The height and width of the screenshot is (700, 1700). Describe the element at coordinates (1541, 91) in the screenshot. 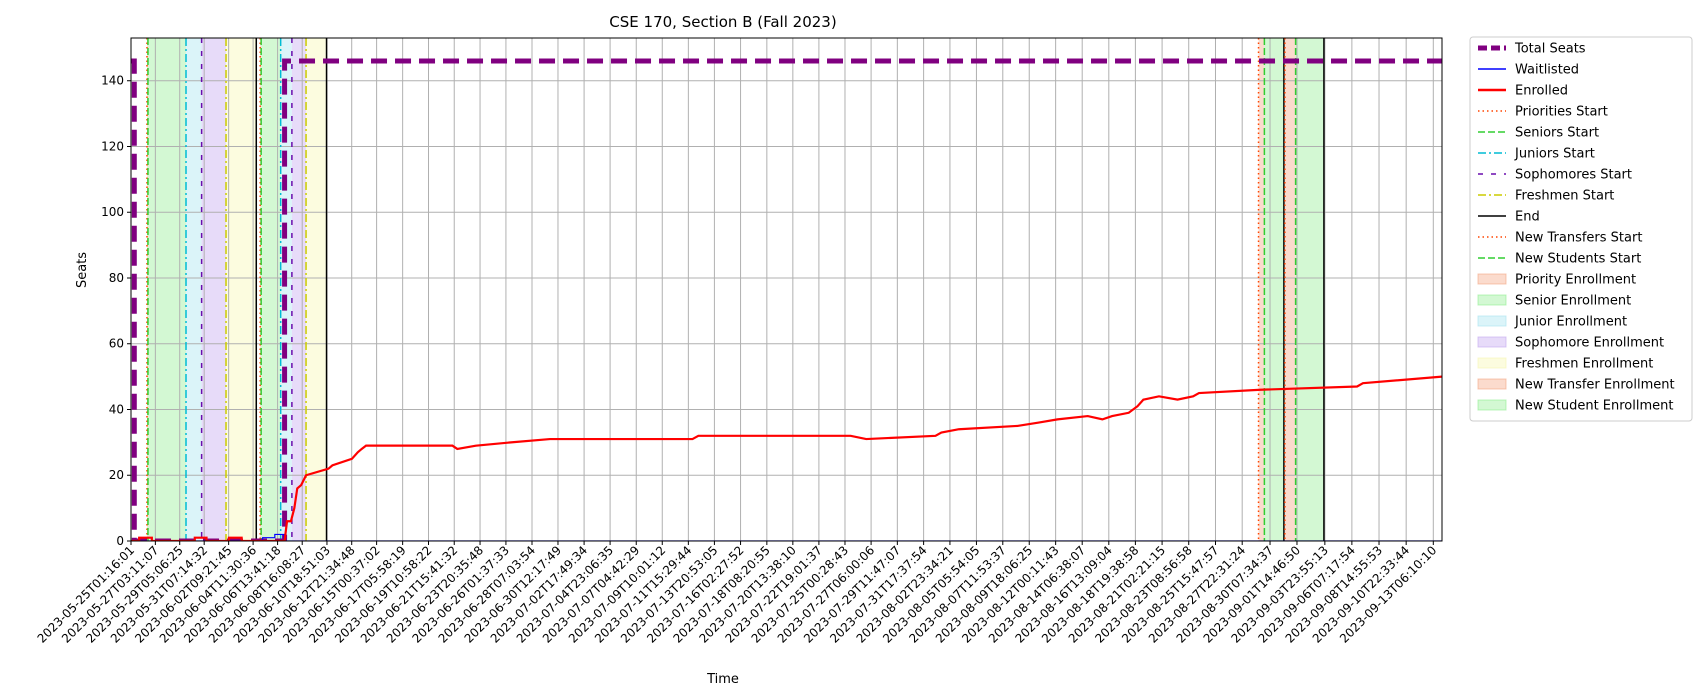

I see `legend-label: Enrolled` at that location.